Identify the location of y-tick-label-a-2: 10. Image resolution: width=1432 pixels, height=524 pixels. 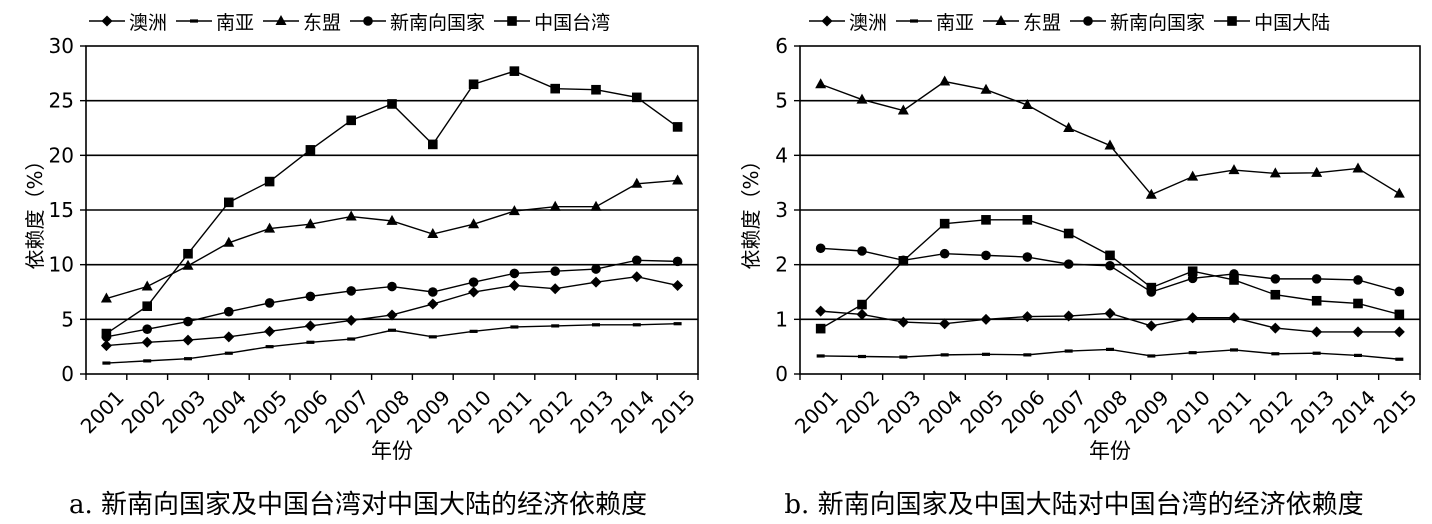
(61, 265).